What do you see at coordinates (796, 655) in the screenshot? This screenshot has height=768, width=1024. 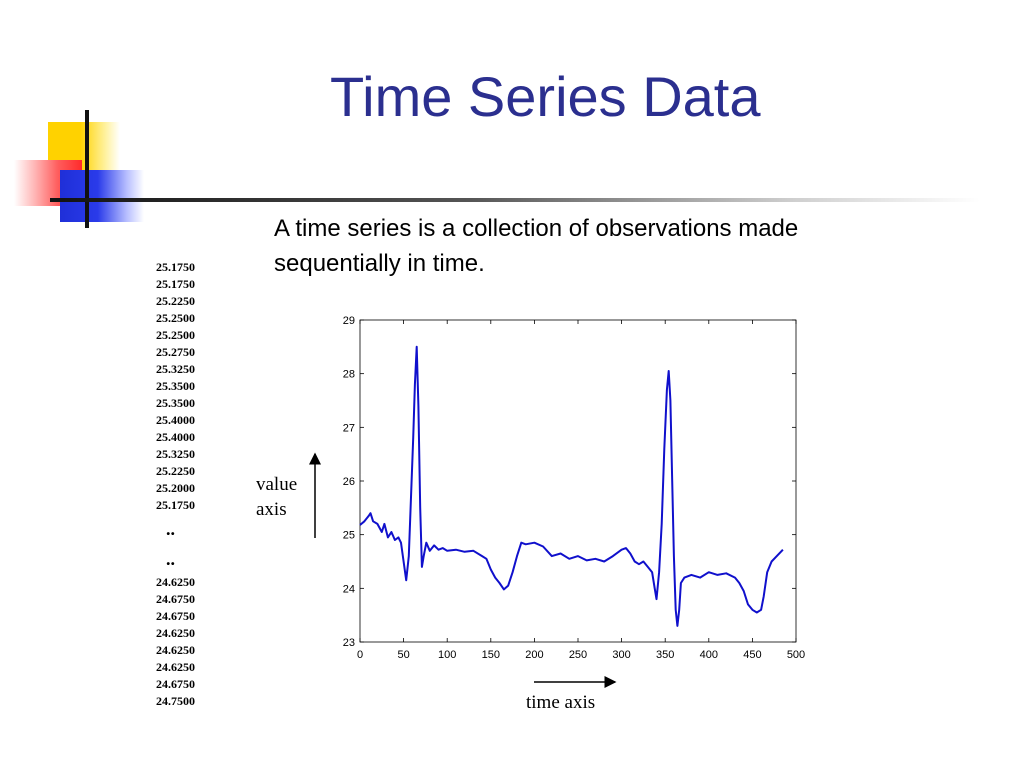 I see `x-tick-label: 500` at bounding box center [796, 655].